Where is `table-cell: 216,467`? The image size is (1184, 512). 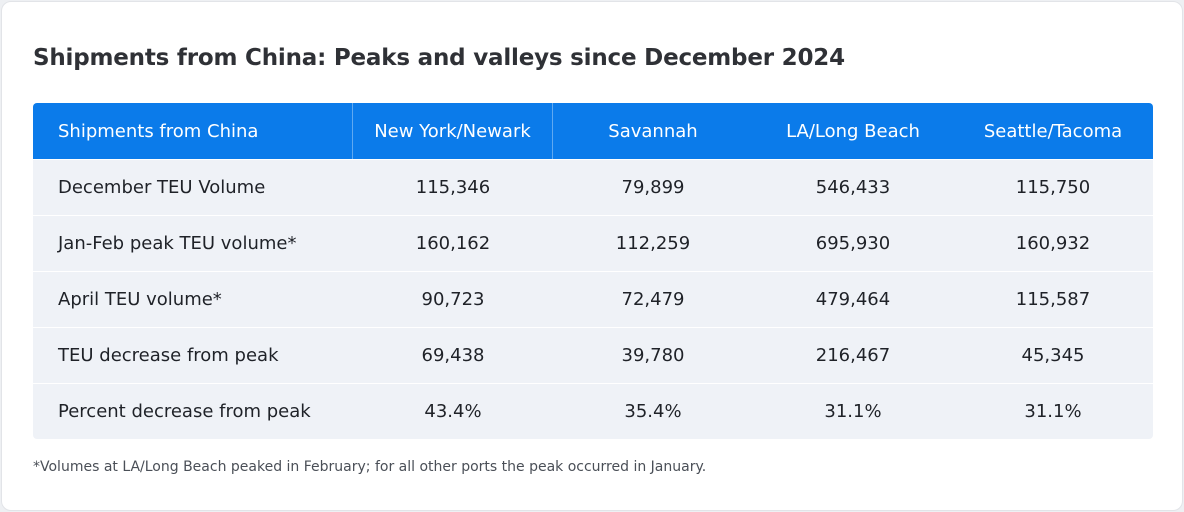
table-cell: 216,467 is located at coordinates (853, 355).